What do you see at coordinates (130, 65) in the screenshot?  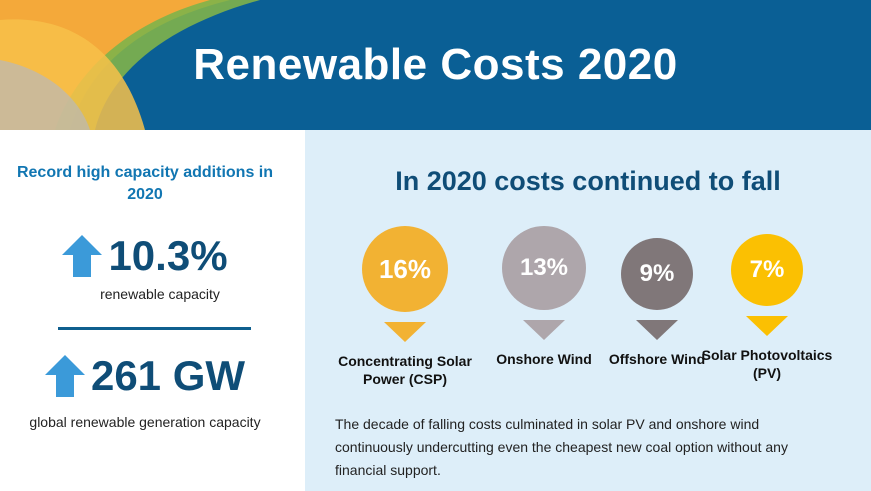 I see `header-swoosh-decoration` at bounding box center [130, 65].